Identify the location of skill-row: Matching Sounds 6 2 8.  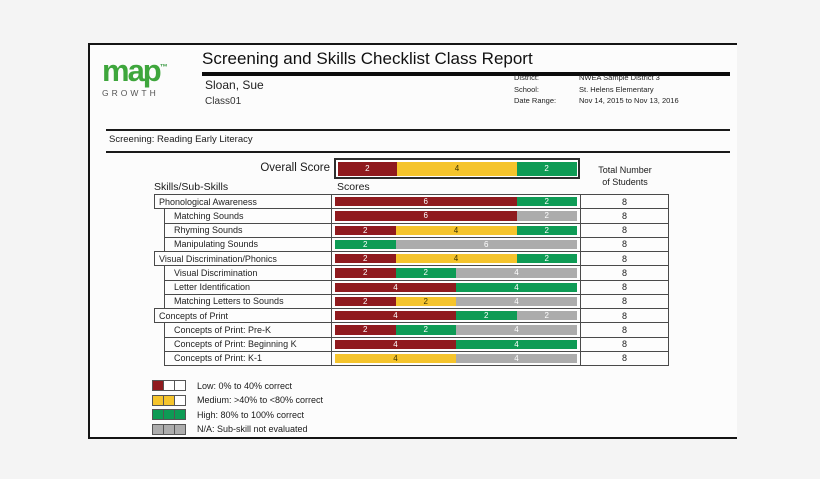
(416, 216).